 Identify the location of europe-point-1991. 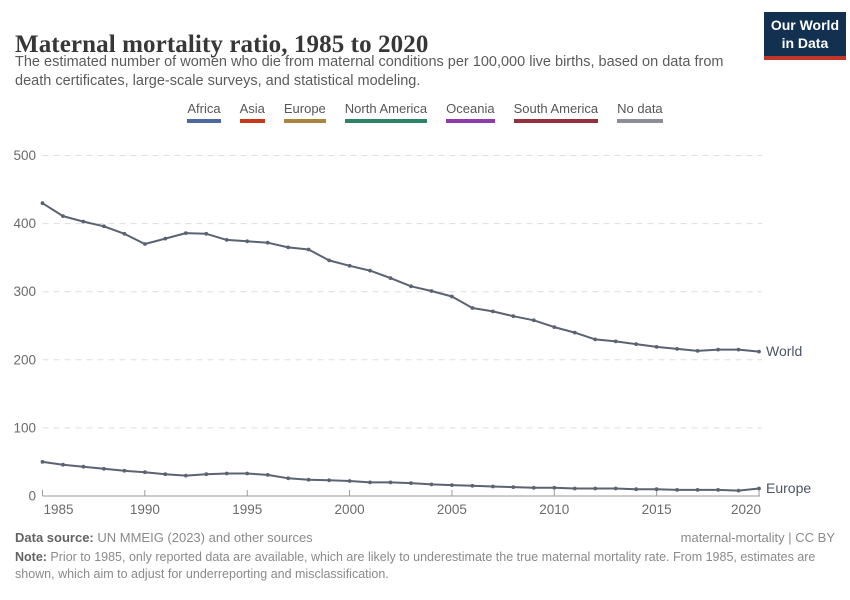
(165, 474).